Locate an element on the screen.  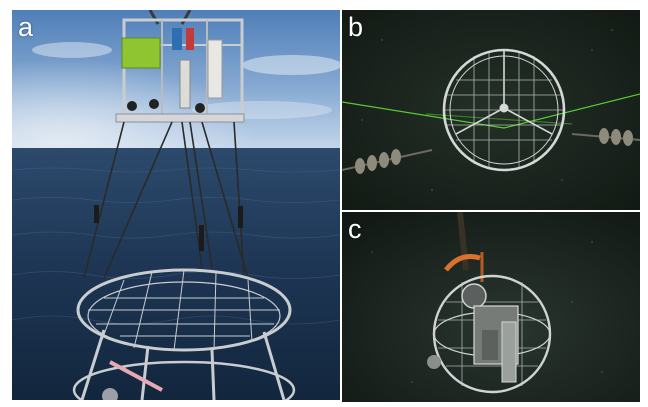
panel-label-c: c is located at coordinates (355, 229).